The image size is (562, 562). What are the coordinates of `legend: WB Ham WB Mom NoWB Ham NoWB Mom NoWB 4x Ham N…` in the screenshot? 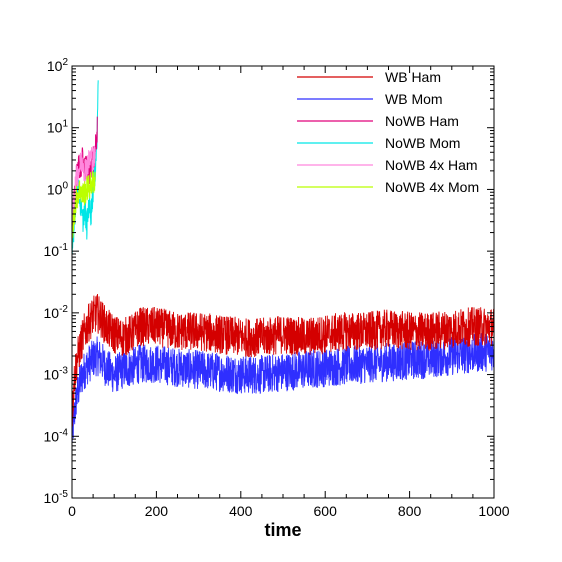 It's located at (388, 132).